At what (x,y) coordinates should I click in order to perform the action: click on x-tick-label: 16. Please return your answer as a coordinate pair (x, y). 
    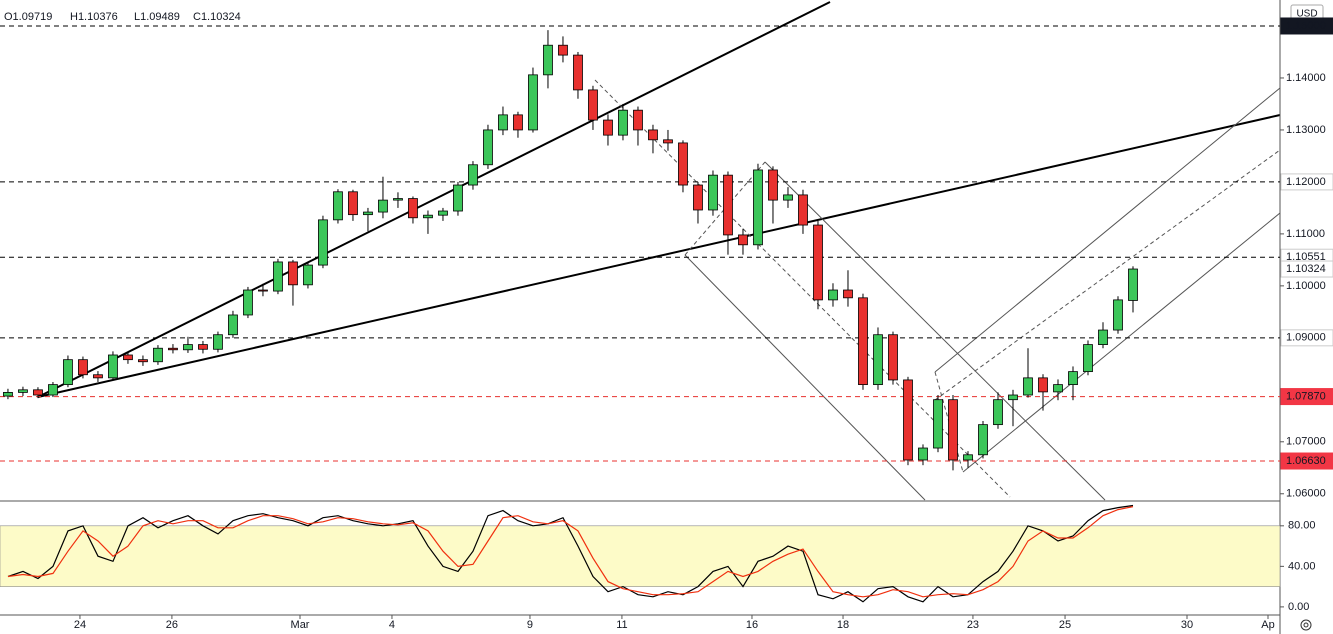
    Looking at the image, I should click on (752, 625).